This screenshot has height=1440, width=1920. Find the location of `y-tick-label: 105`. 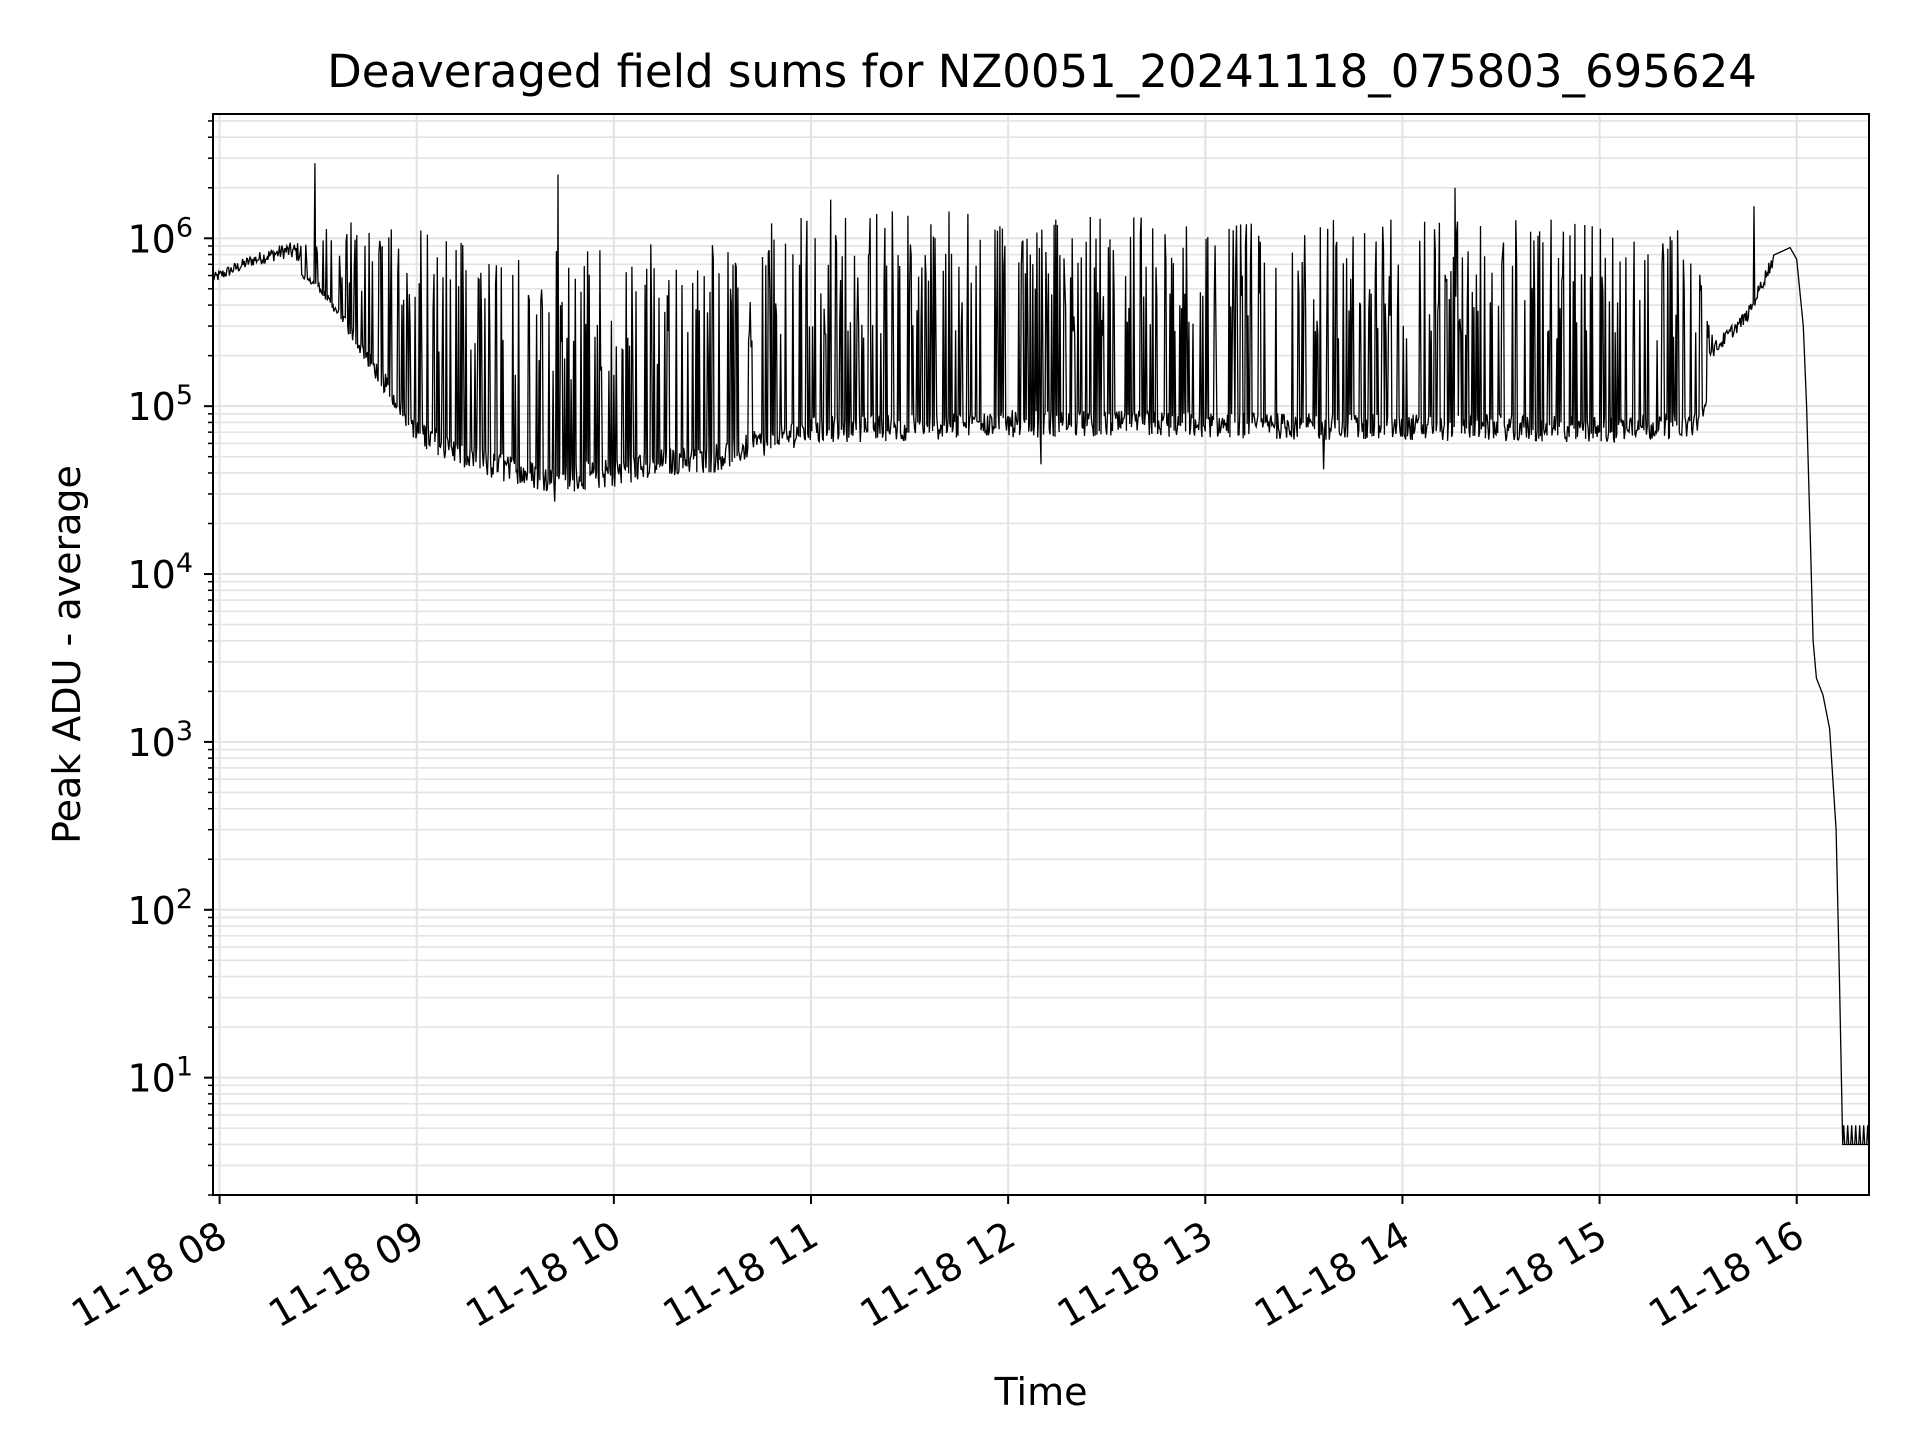

y-tick-label: 105 is located at coordinates (160, 404).